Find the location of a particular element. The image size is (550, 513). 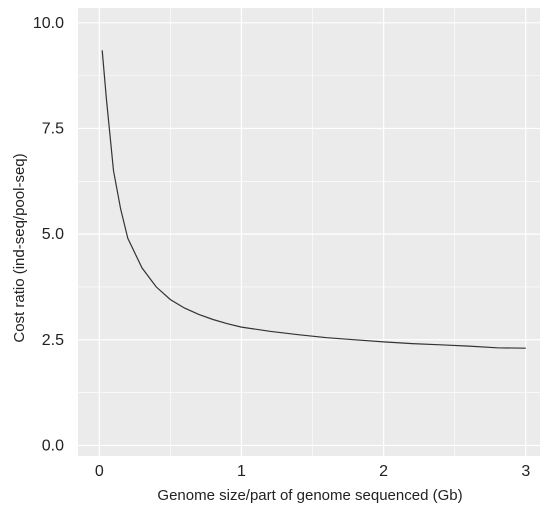

x-tick-label: 0 is located at coordinates (99, 471).